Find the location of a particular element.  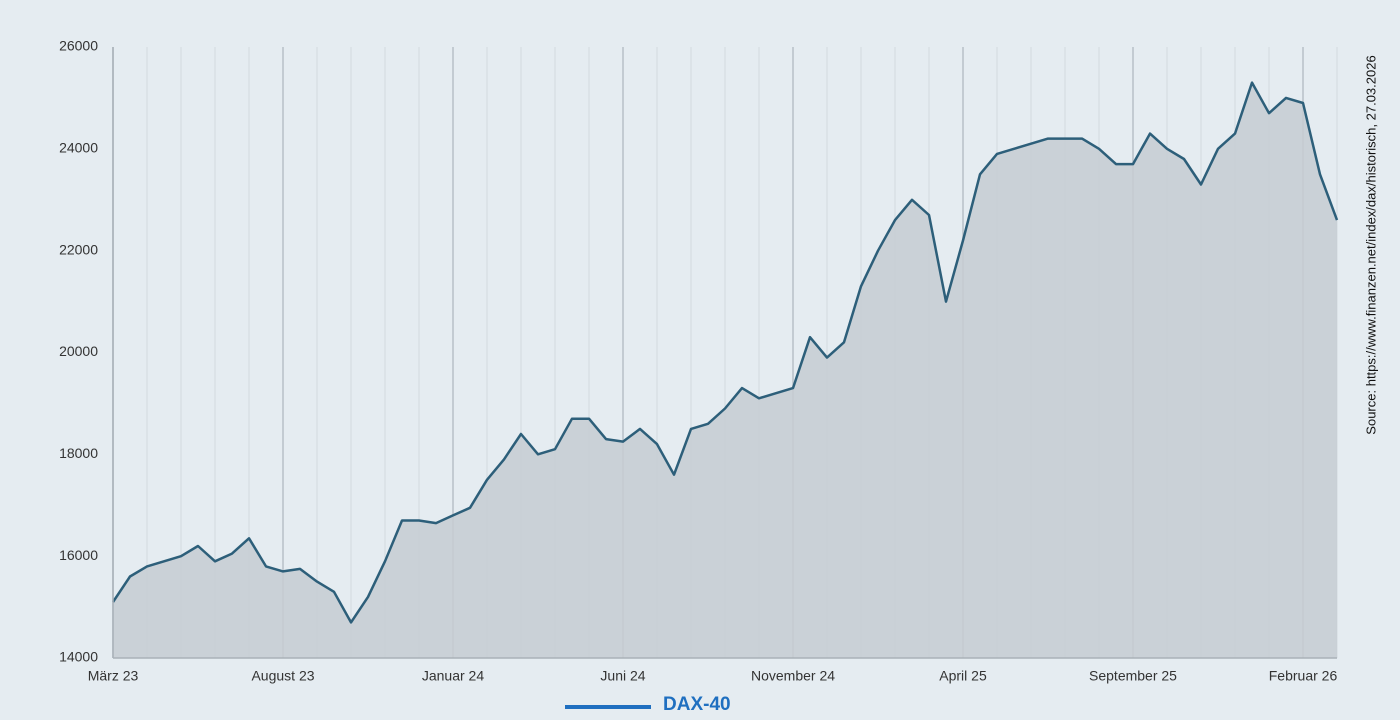

legend-label: DAX-40 is located at coordinates (697, 704).